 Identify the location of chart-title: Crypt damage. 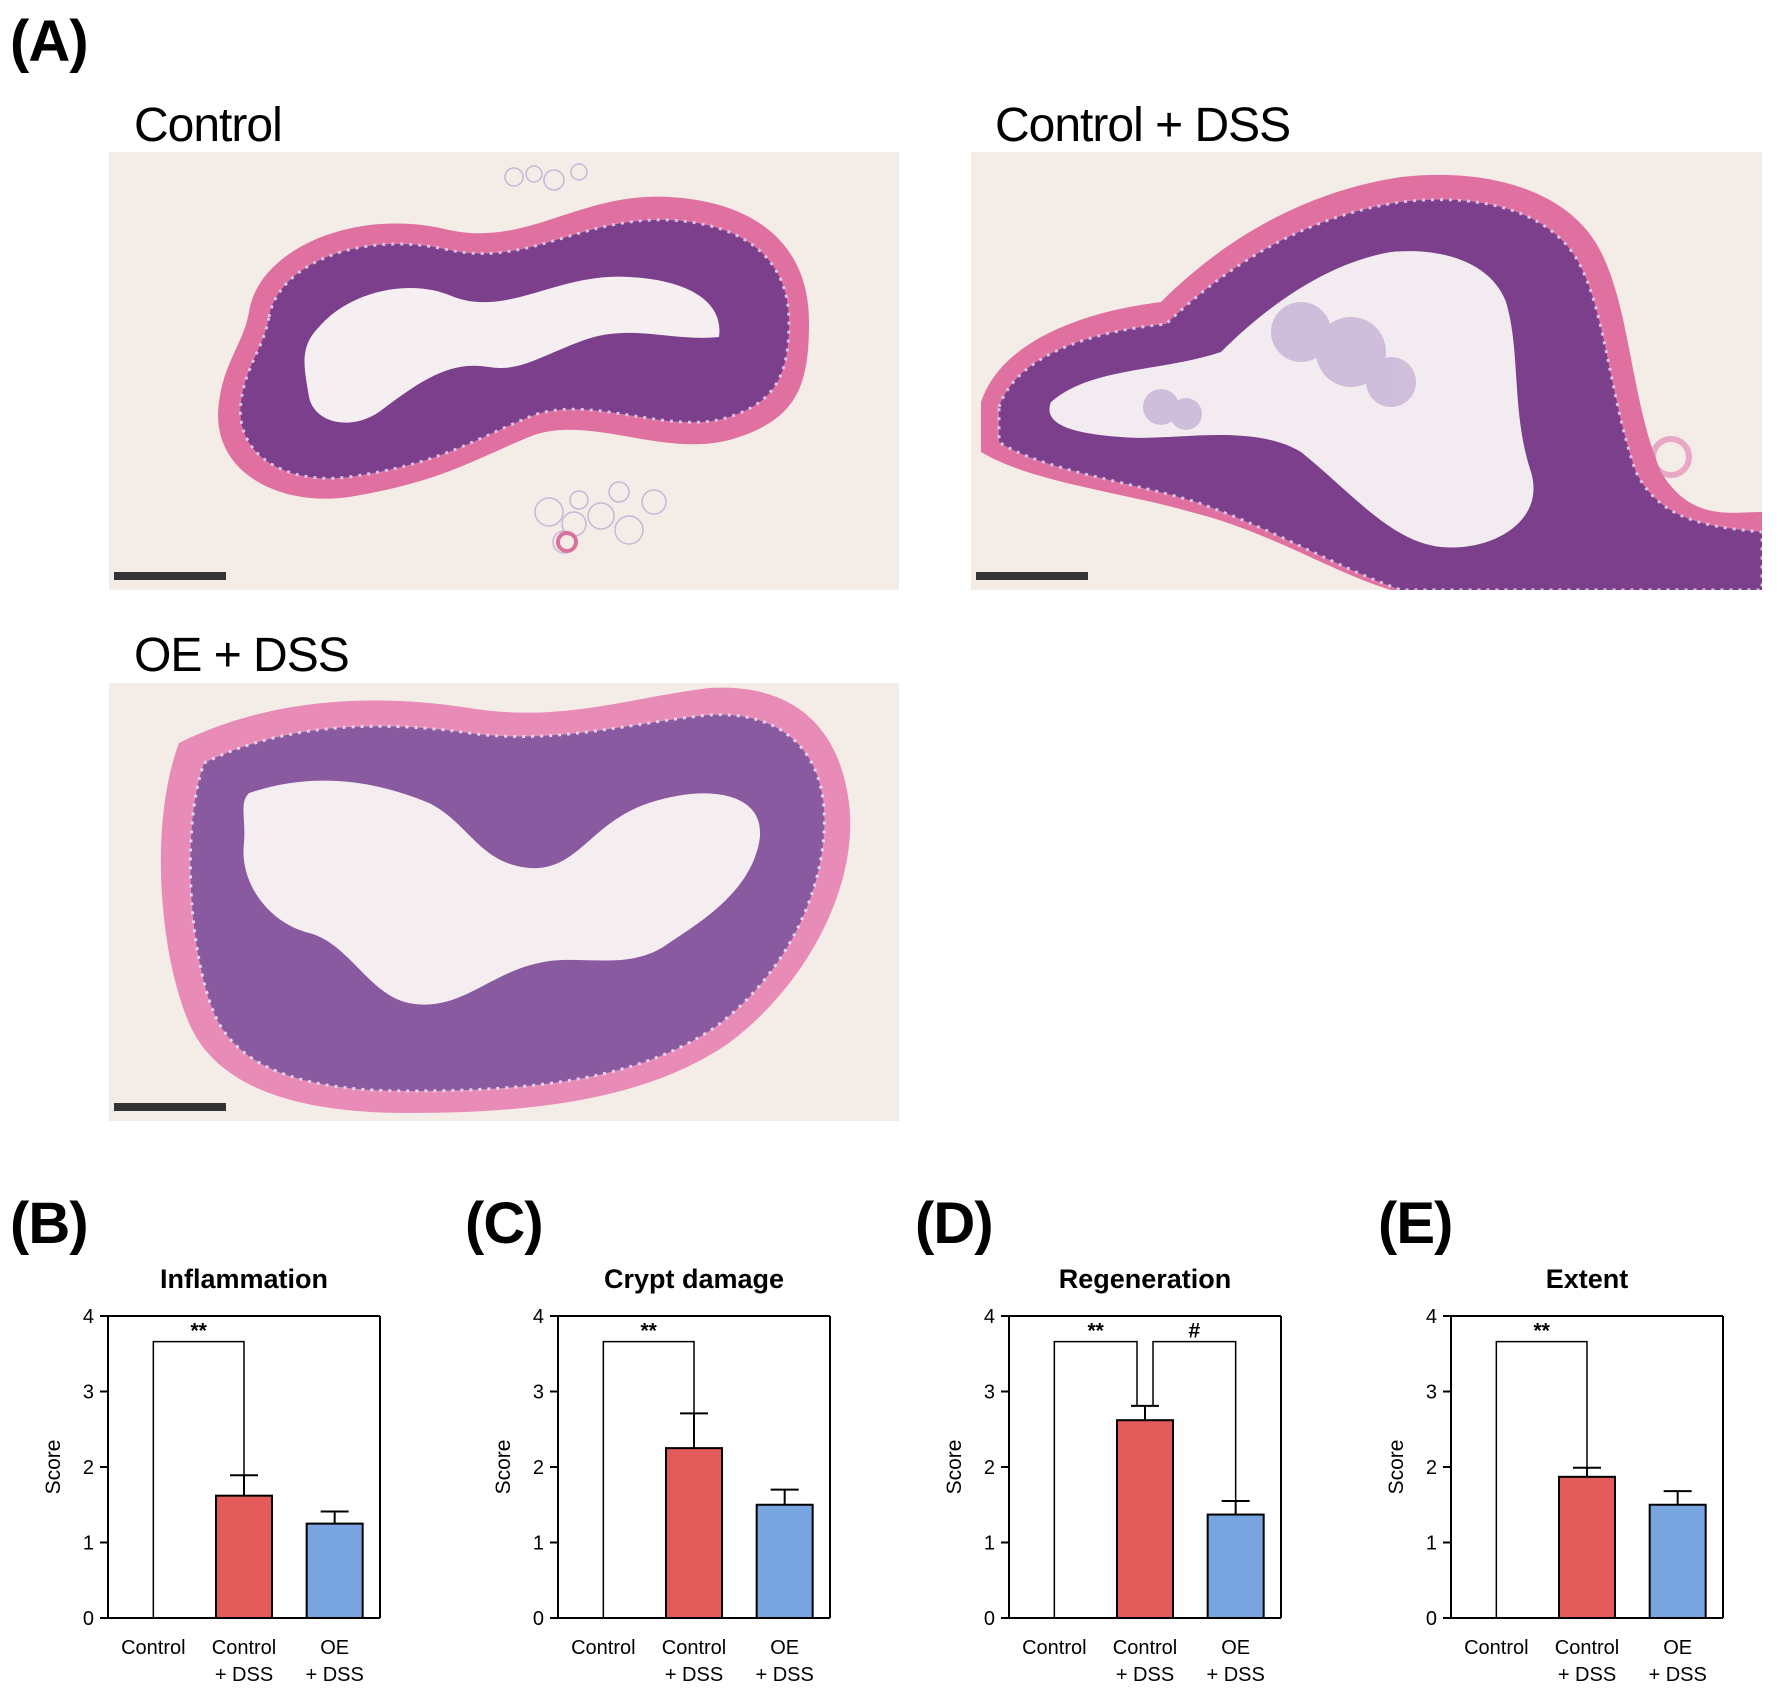
(694, 1279).